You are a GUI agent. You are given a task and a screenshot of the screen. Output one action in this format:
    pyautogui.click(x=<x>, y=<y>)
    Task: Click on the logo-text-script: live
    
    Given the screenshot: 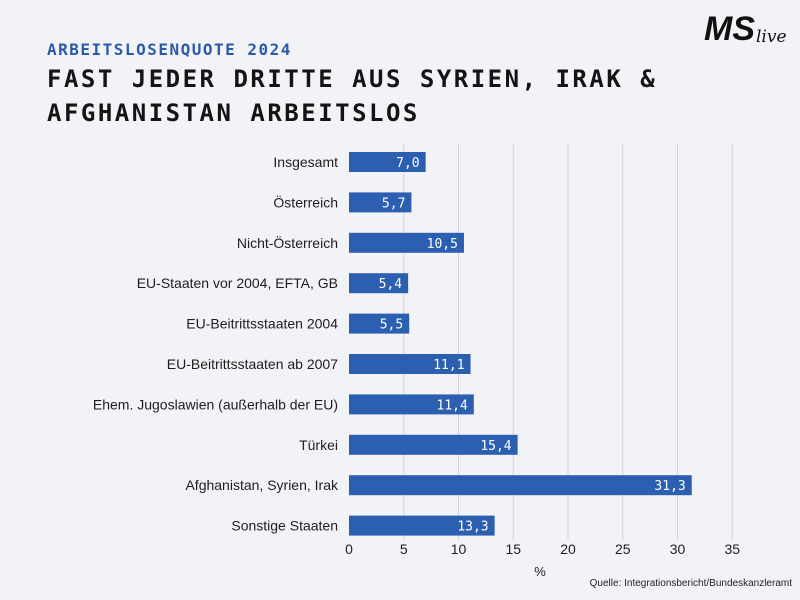 What is the action you would take?
    pyautogui.click(x=771, y=37)
    